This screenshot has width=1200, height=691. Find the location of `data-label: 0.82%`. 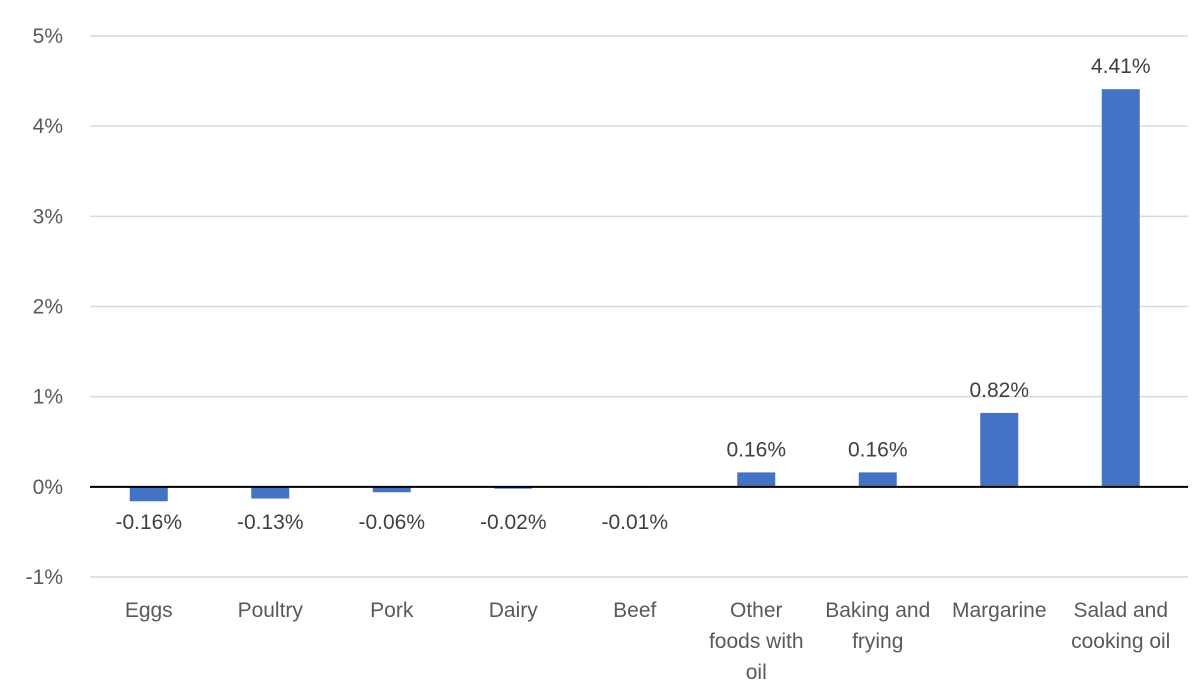

data-label: 0.82% is located at coordinates (999, 390).